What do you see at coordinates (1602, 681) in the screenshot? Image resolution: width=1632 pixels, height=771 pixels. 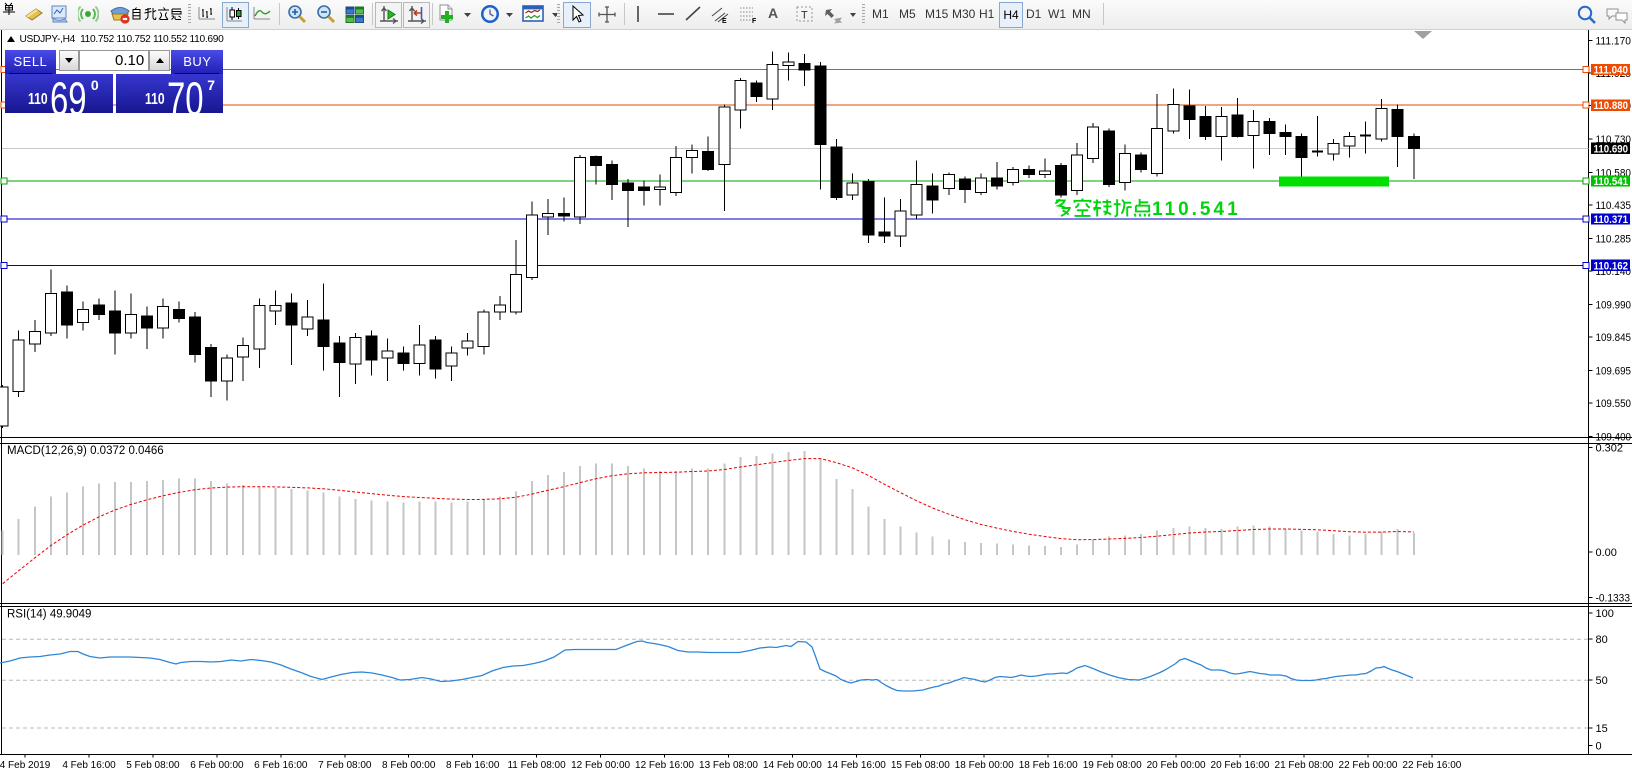 I see `svg-text: 50` at bounding box center [1602, 681].